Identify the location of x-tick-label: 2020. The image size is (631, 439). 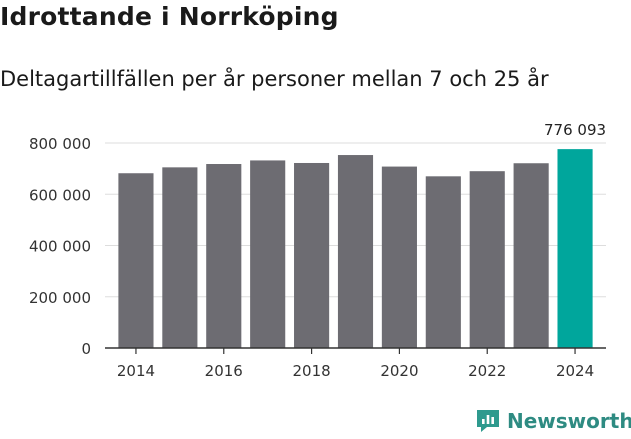
(399, 371).